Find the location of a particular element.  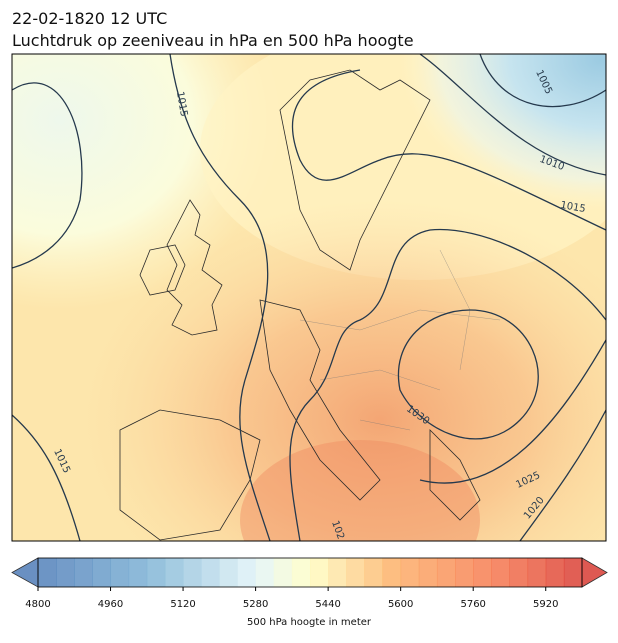

colorbar-extend-high is located at coordinates (594, 572).